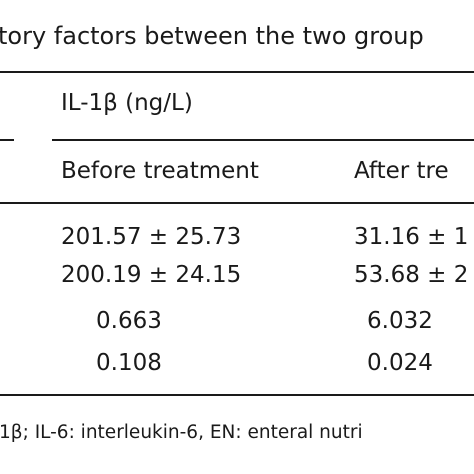 The image size is (474, 474). Describe the element at coordinates (237, 395) in the screenshot. I see `bottom-rule` at that location.